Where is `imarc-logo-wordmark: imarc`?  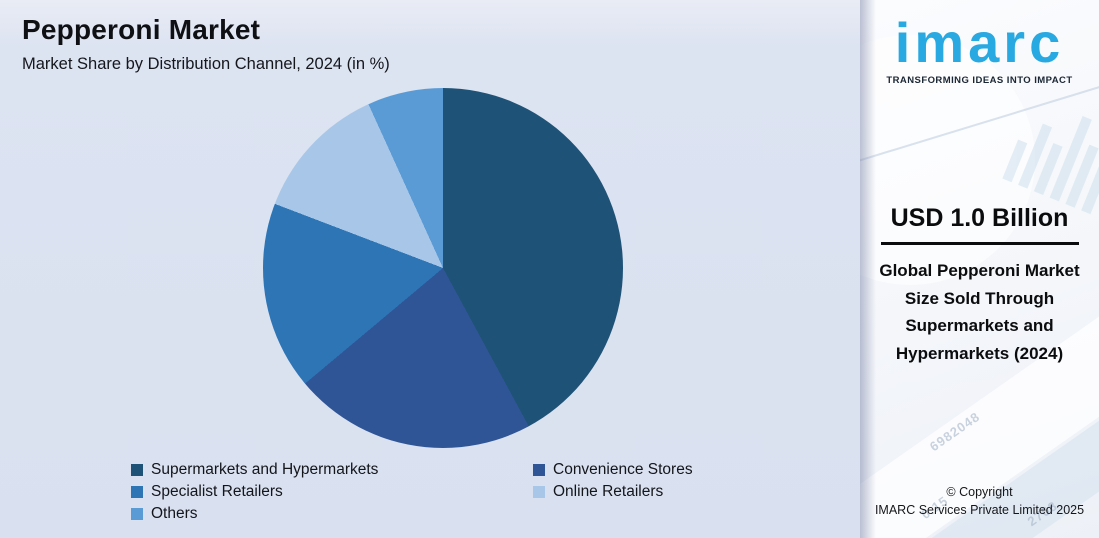 imarc-logo-wordmark: imarc is located at coordinates (979, 42).